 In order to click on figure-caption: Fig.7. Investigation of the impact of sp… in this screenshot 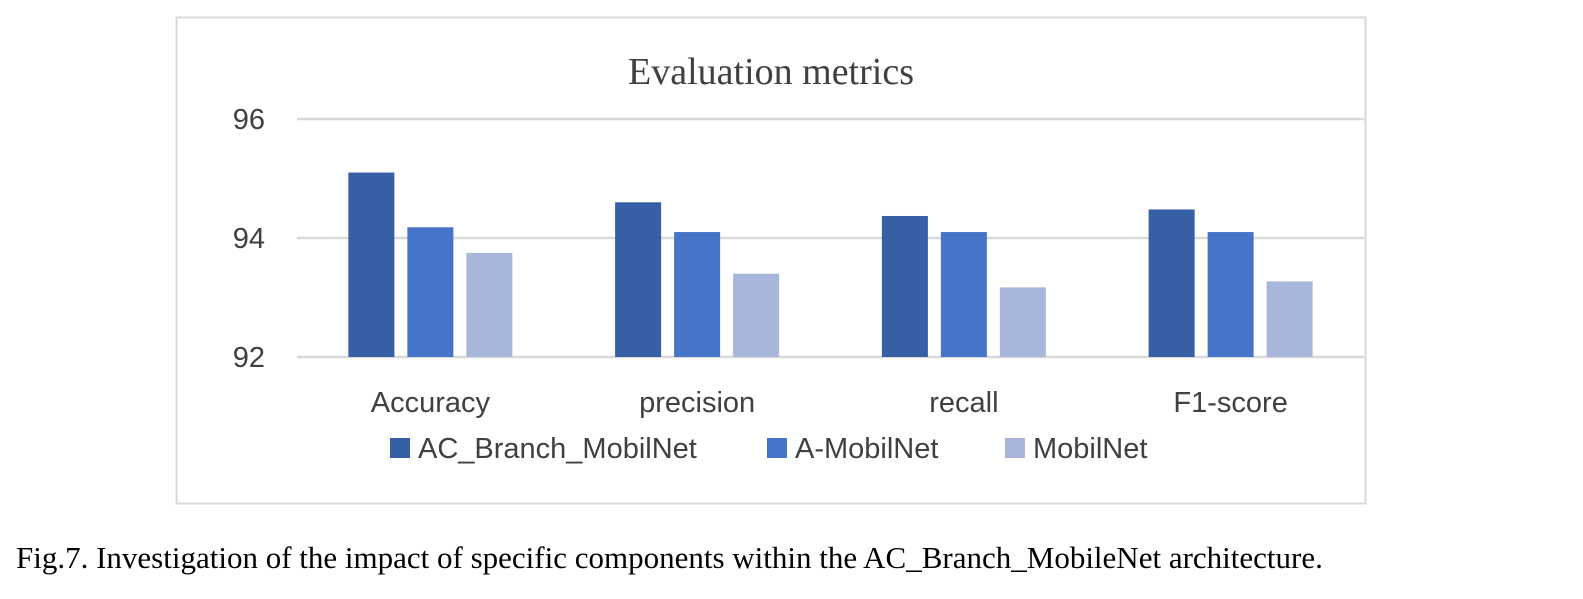, I will do `click(669, 557)`.